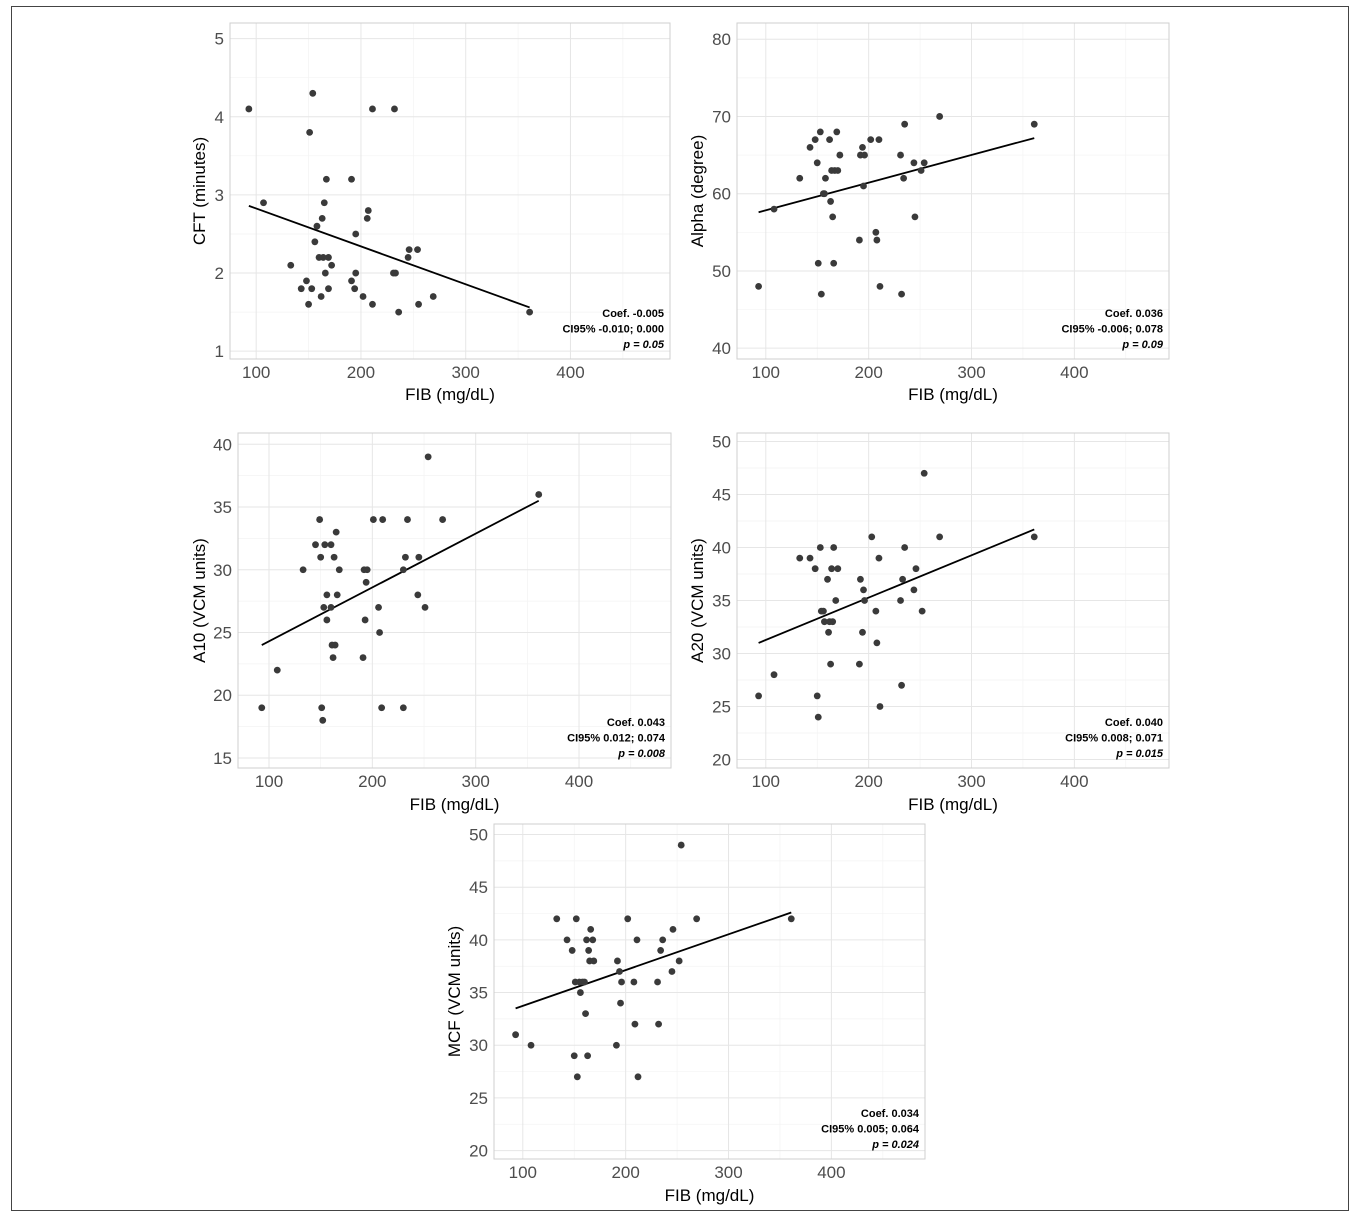  I want to click on y-tick-label: 30, so click(721, 654).